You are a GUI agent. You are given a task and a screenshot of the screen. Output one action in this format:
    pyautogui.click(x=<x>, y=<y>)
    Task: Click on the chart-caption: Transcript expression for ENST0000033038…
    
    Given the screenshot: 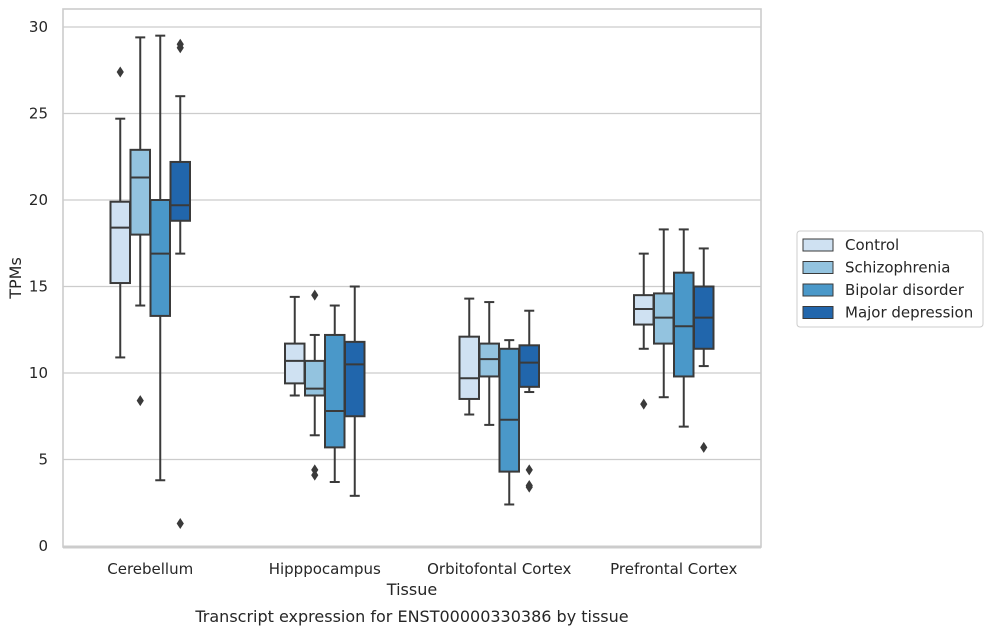 What is the action you would take?
    pyautogui.click(x=411, y=616)
    